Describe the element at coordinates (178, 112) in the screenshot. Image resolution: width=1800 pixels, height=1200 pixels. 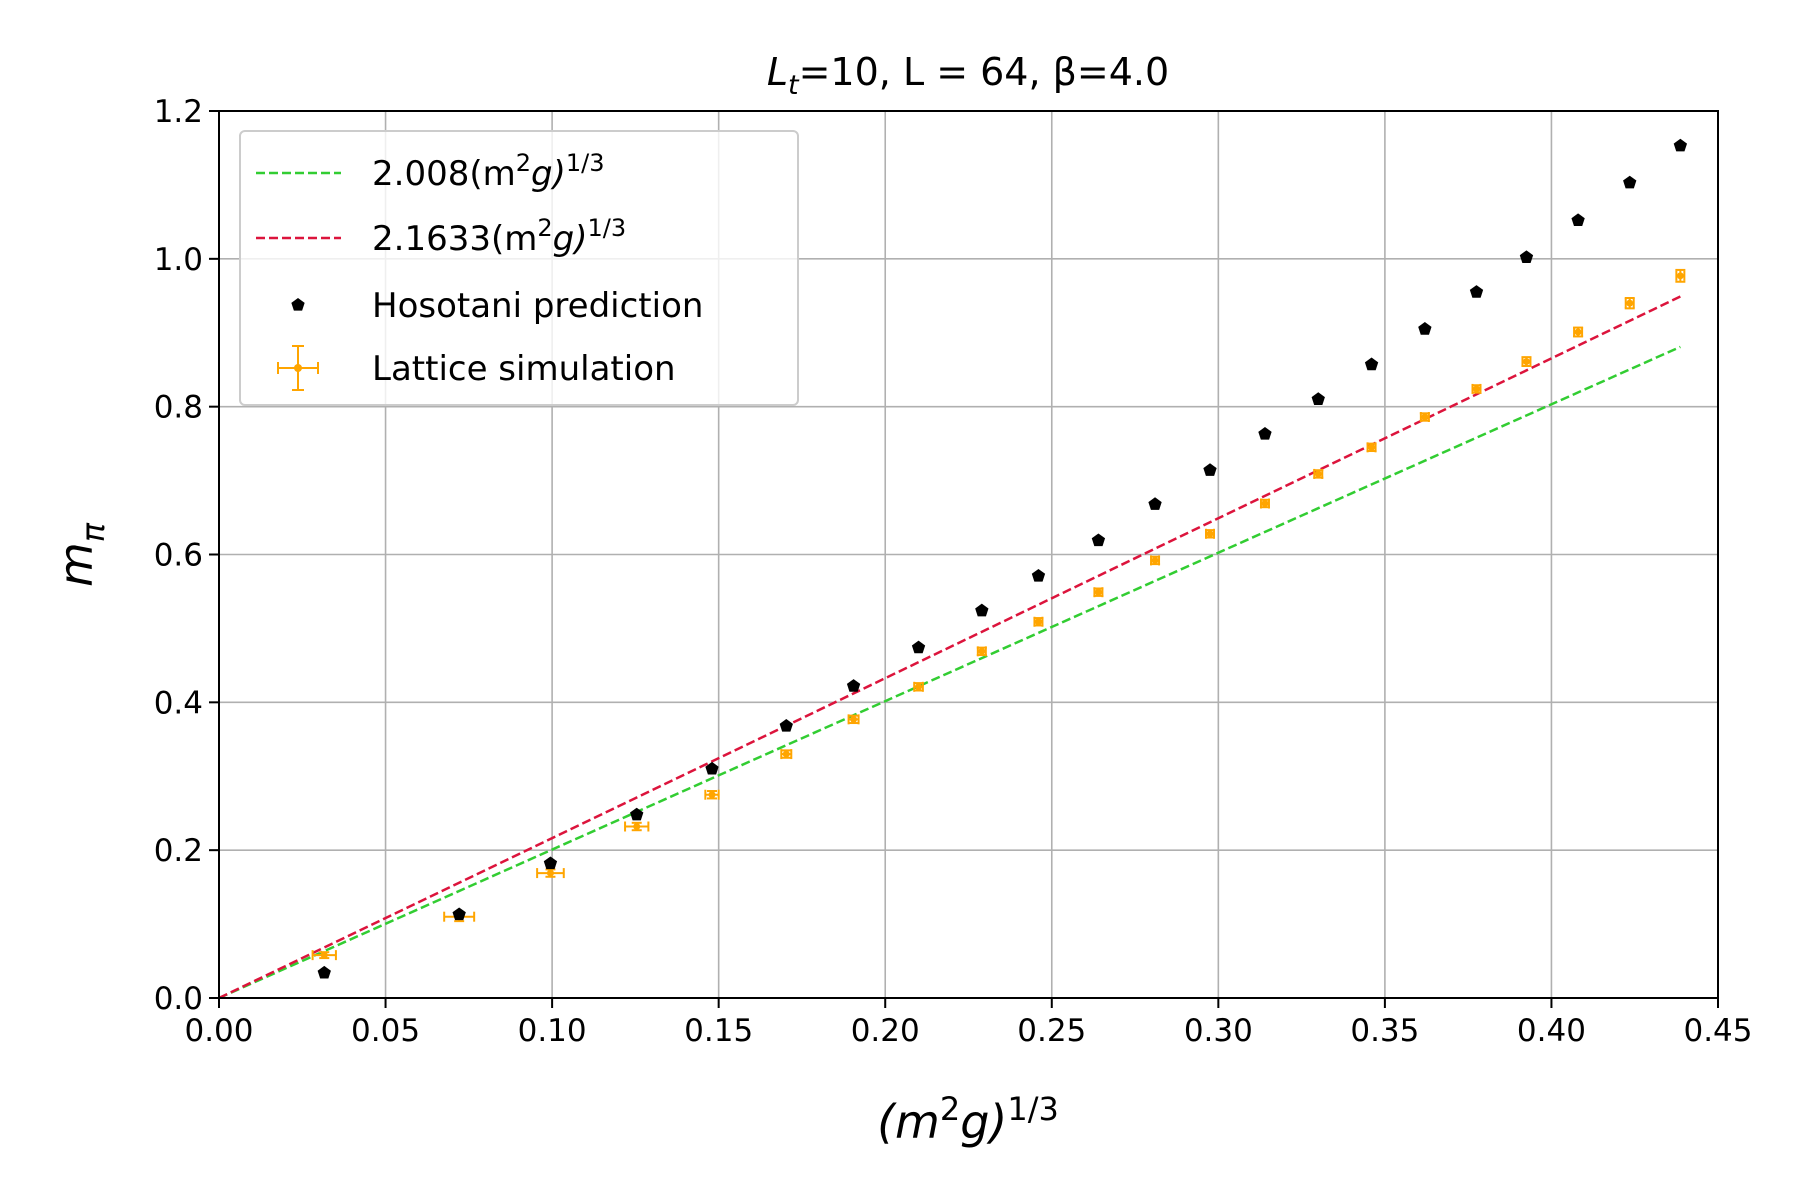
I see `y-tick-label: 1.2` at that location.